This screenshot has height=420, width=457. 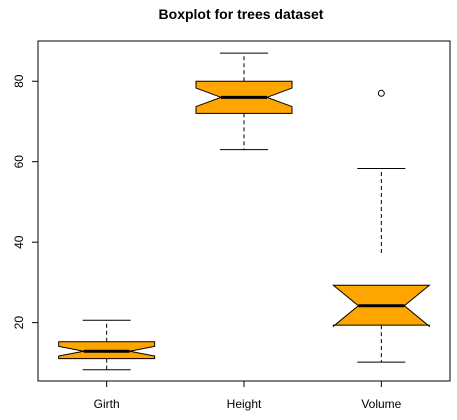 What do you see at coordinates (19, 162) in the screenshot?
I see `y-tick-label: 60` at bounding box center [19, 162].